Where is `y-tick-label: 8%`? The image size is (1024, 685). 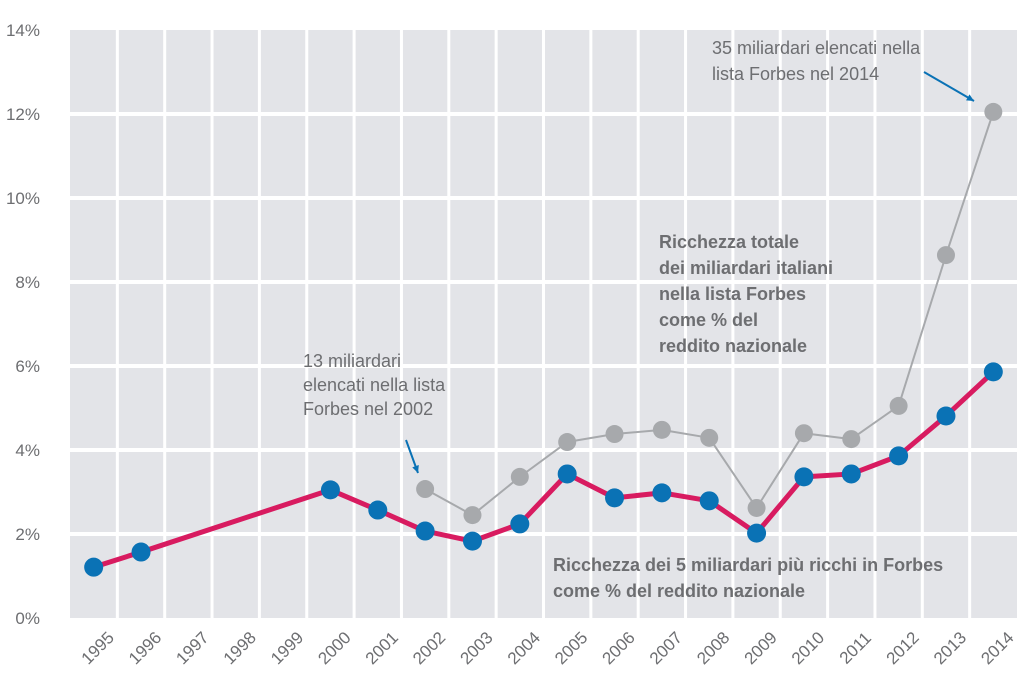 y-tick-label: 8% is located at coordinates (27, 282).